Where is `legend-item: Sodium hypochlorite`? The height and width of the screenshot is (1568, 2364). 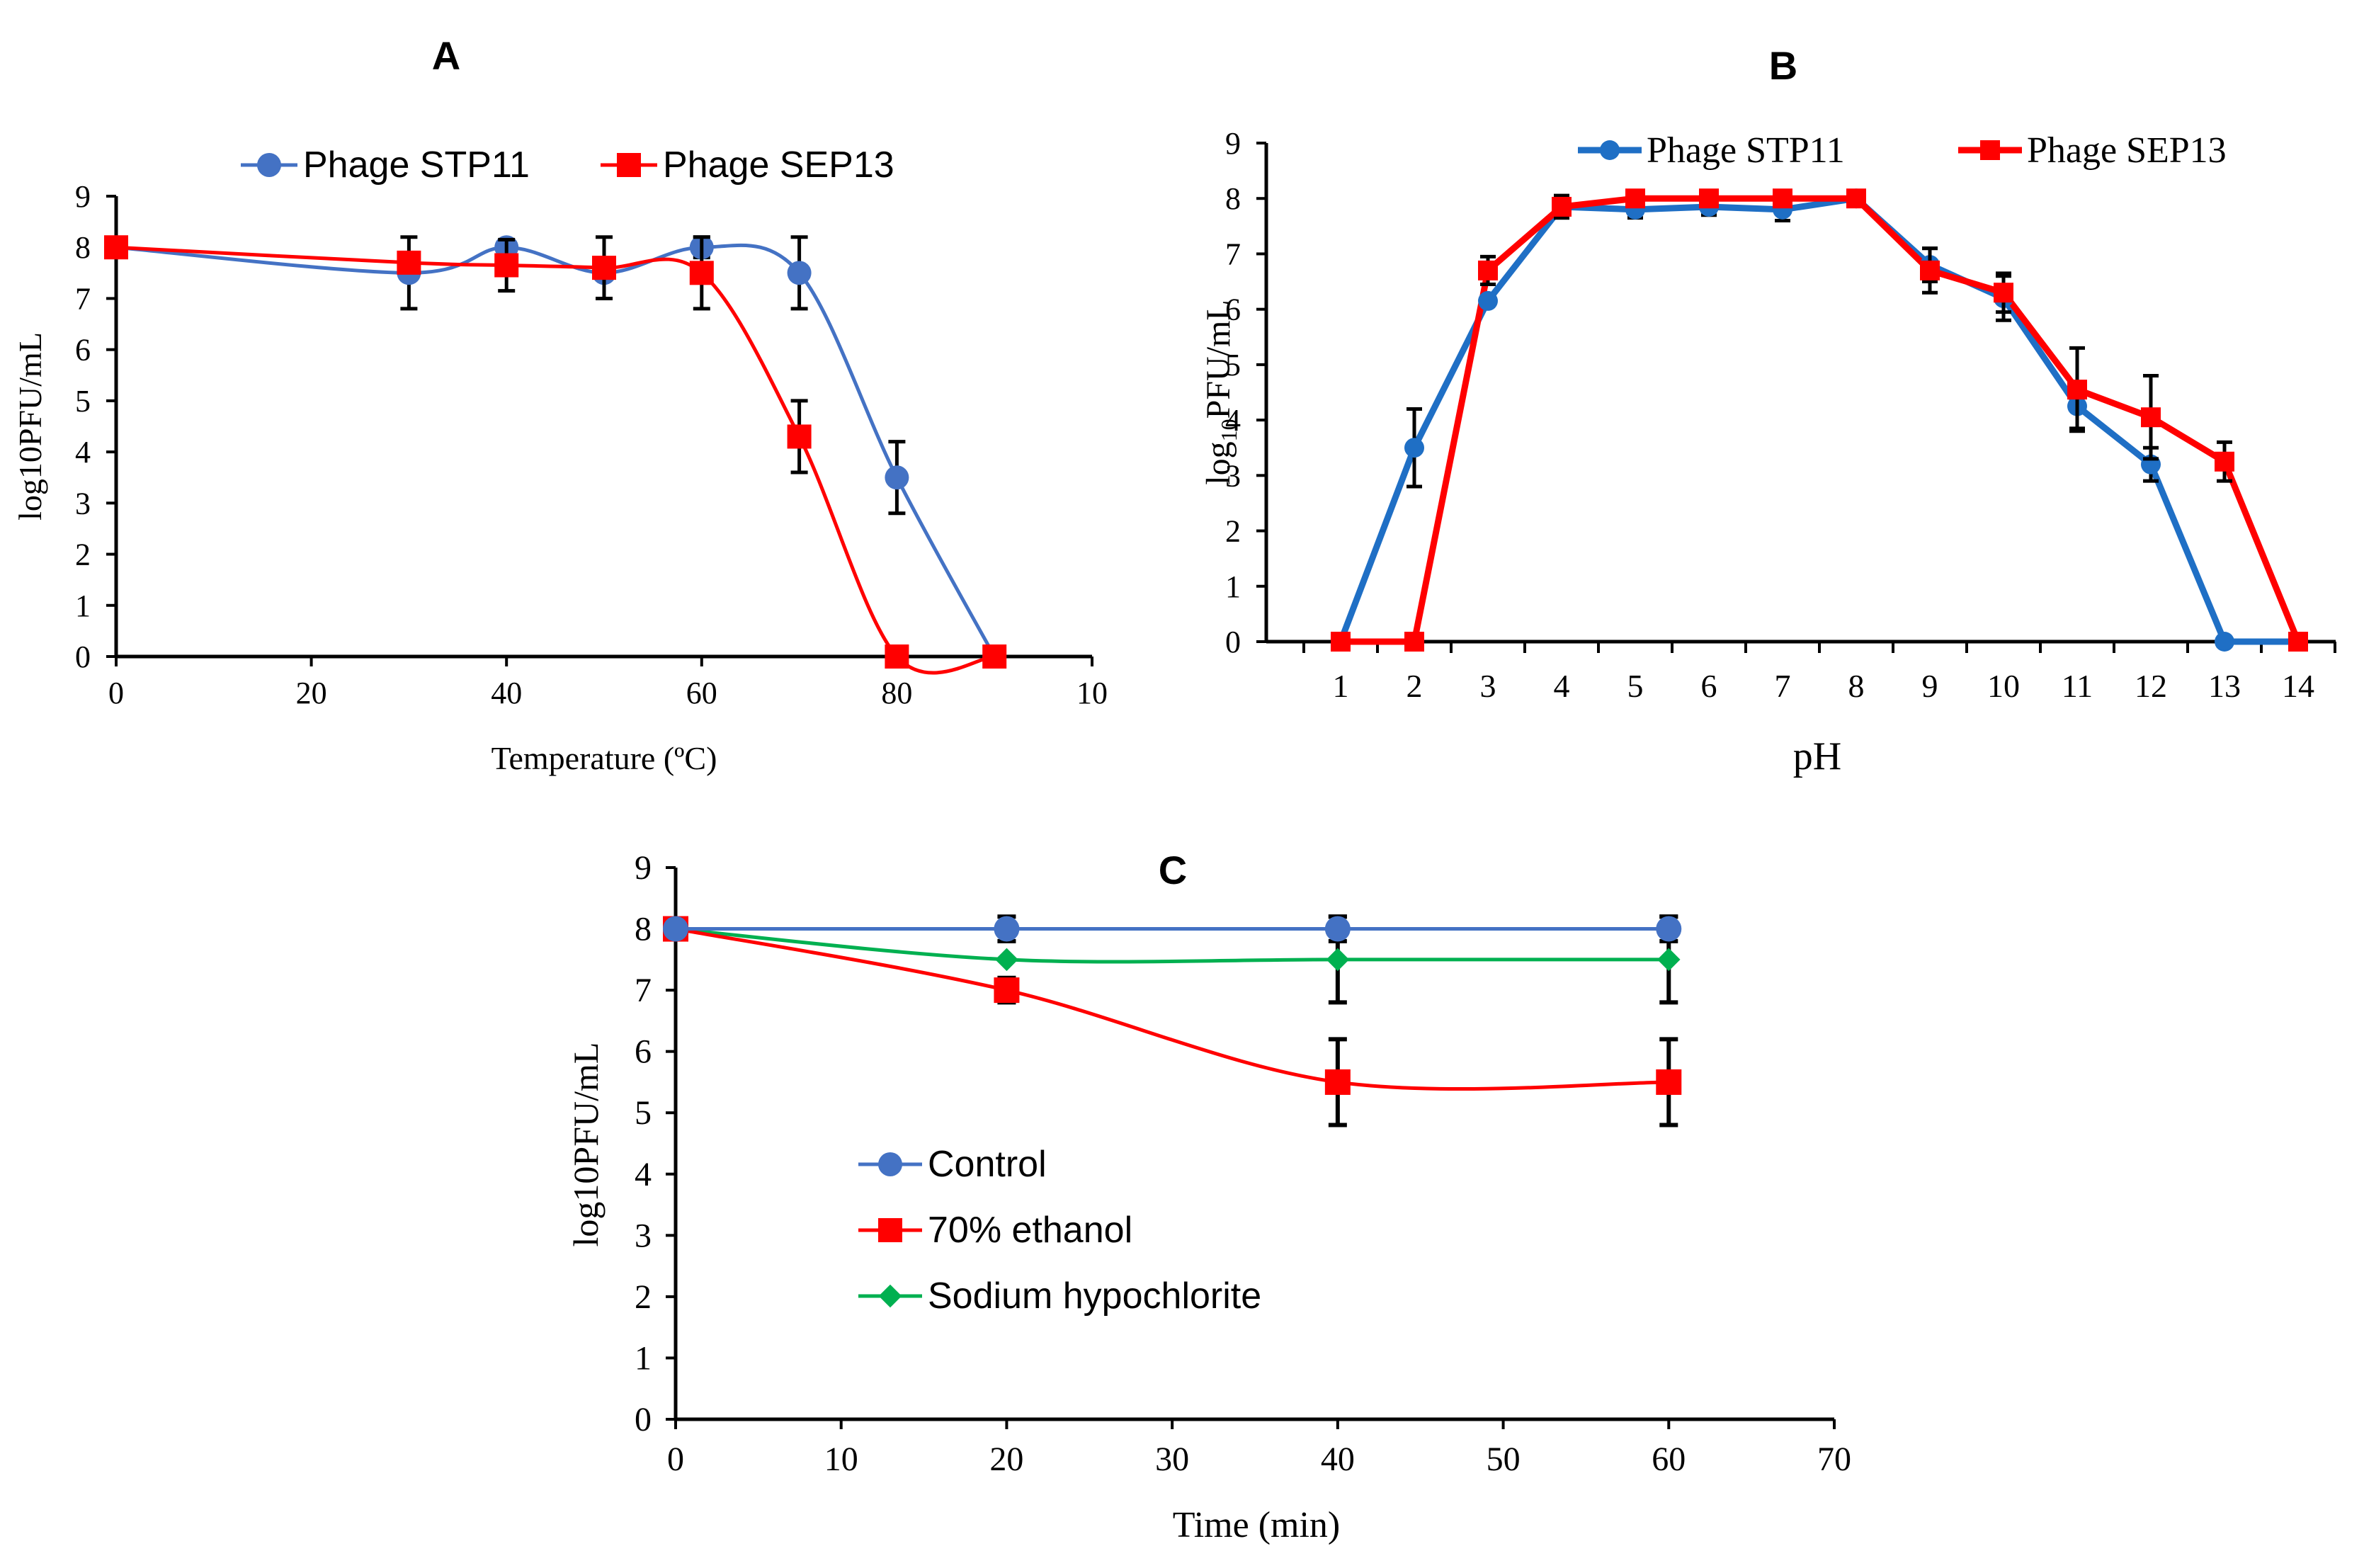
legend-item: Sodium hypochlorite is located at coordinates (1059, 1296).